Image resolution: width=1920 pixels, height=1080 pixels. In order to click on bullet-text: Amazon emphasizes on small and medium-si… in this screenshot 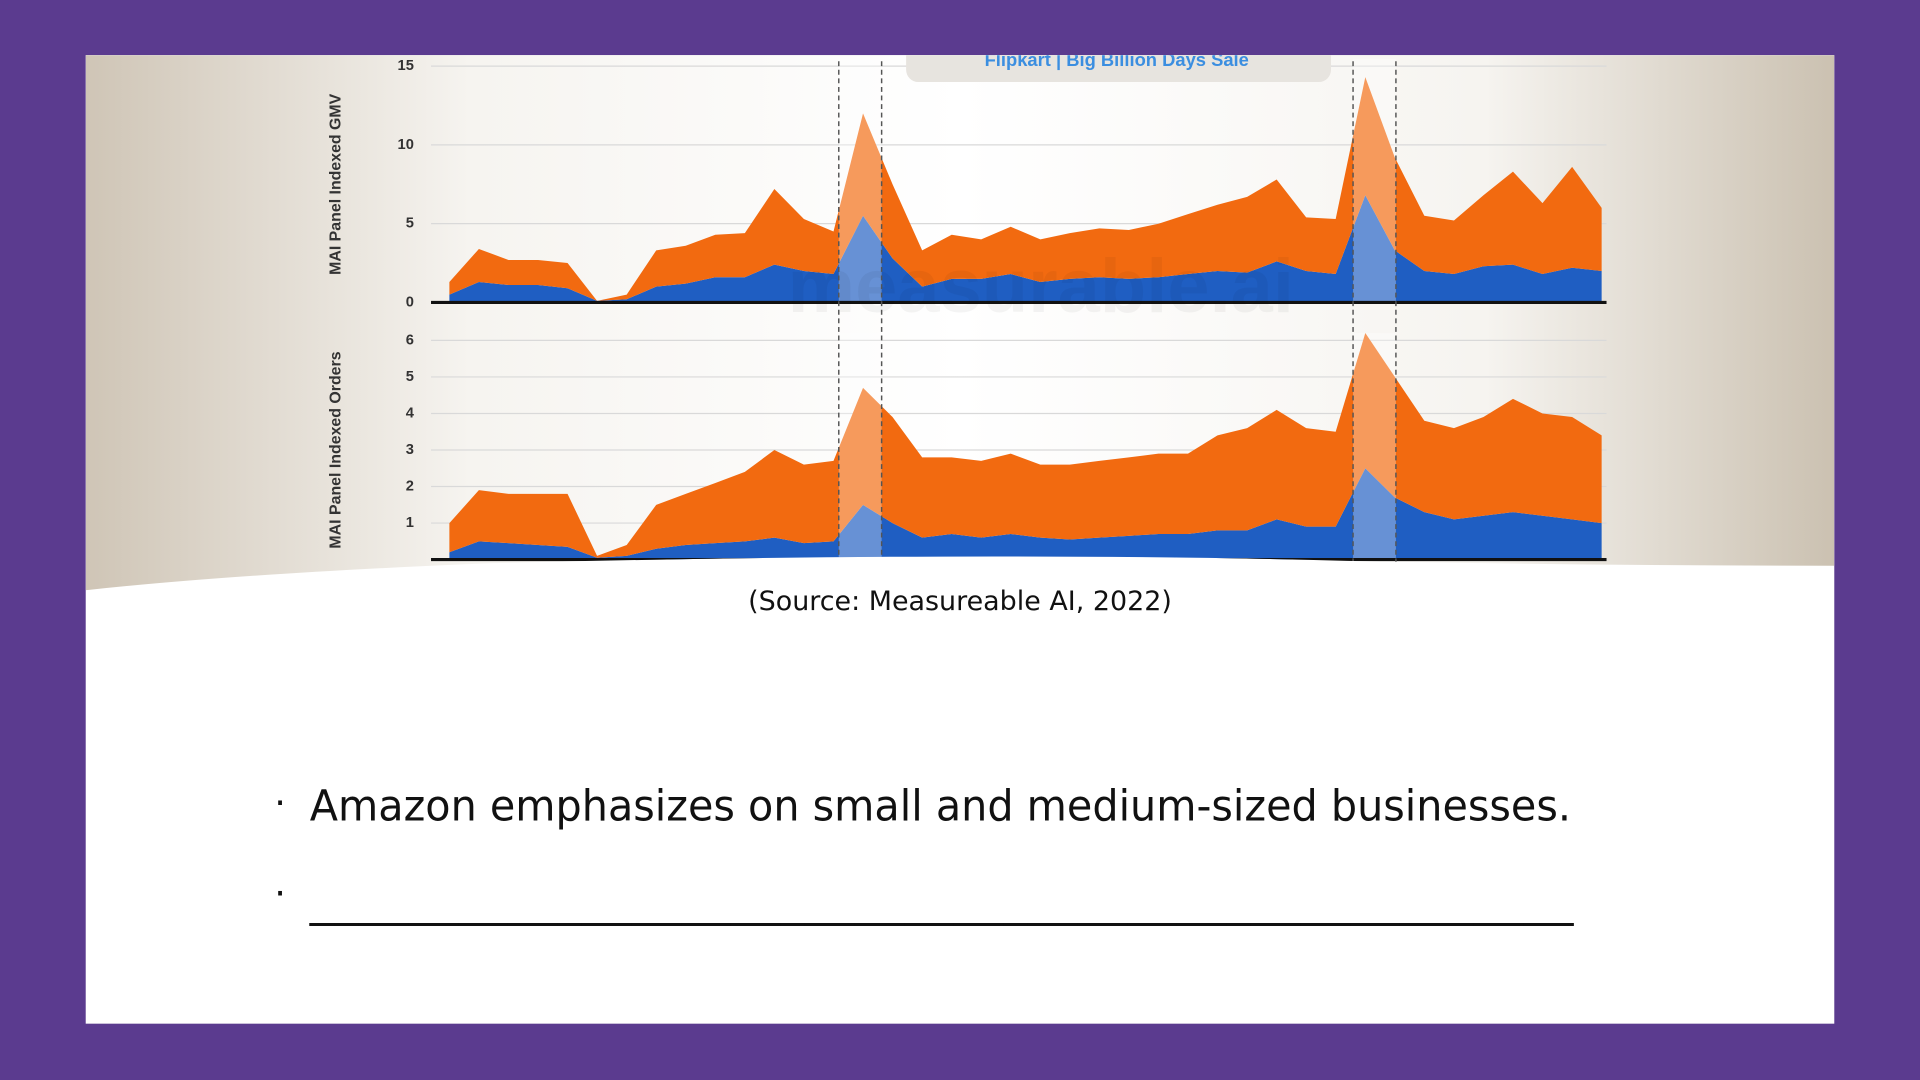, I will do `click(940, 806)`.